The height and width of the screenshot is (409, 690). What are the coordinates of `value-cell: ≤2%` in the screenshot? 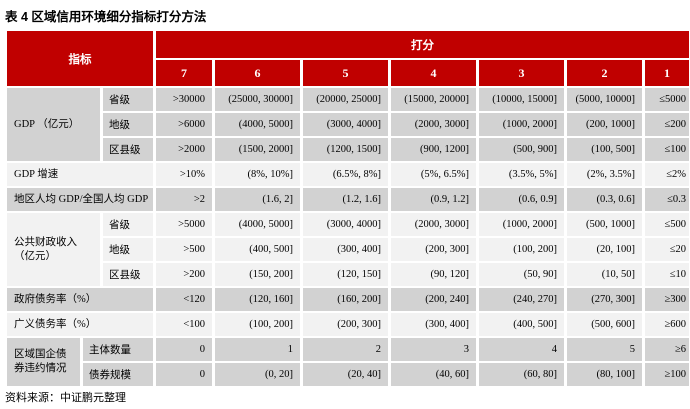 It's located at (667, 174).